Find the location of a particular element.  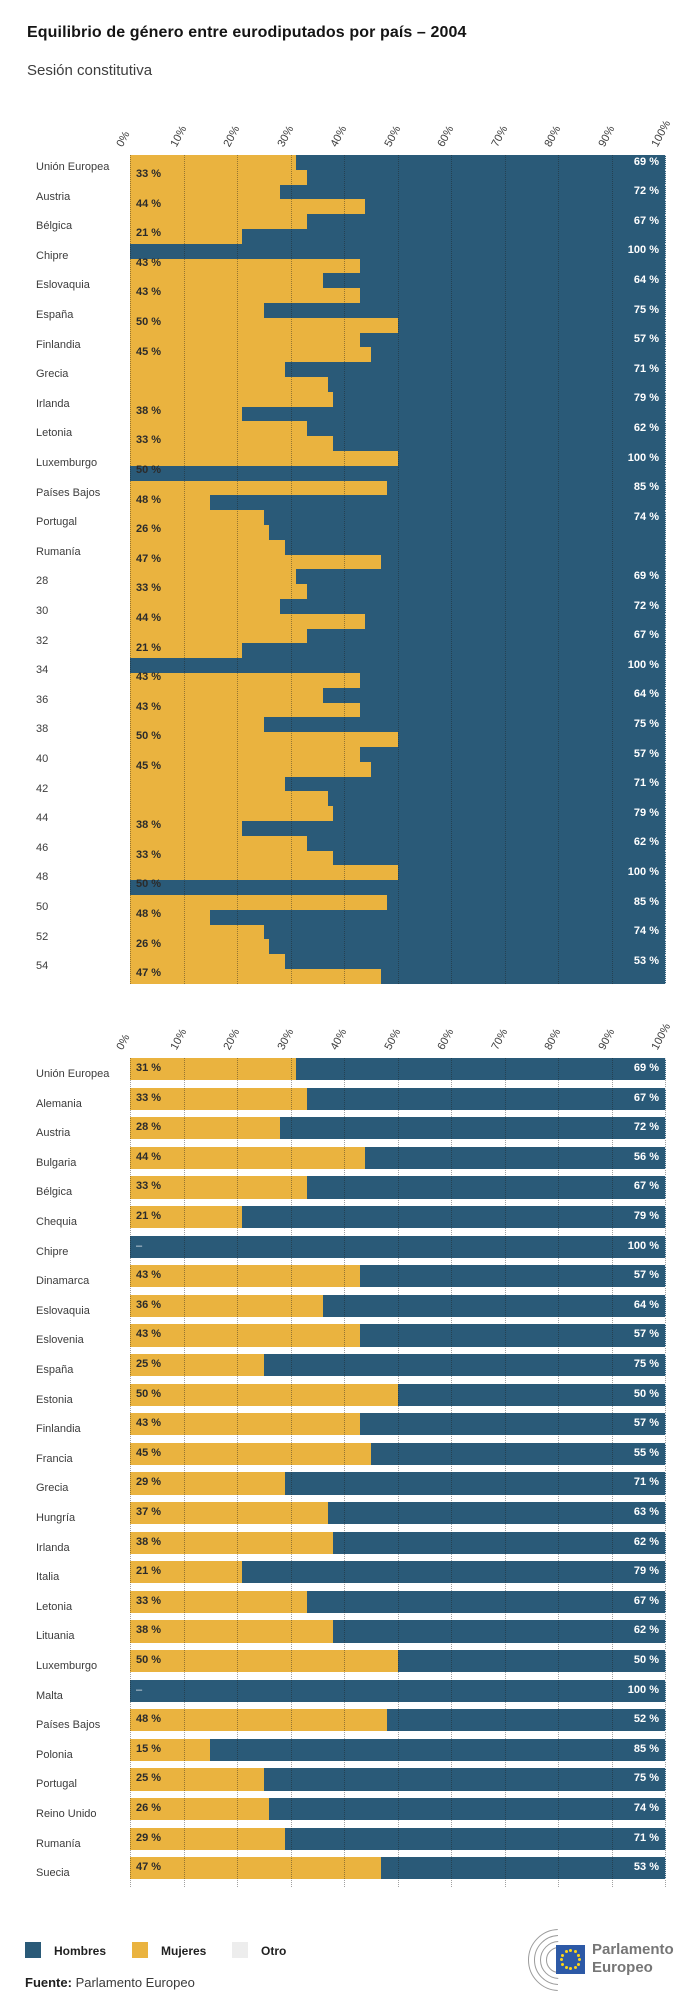

x-axis-tick-label: 20% is located at coordinates (232, 1039).